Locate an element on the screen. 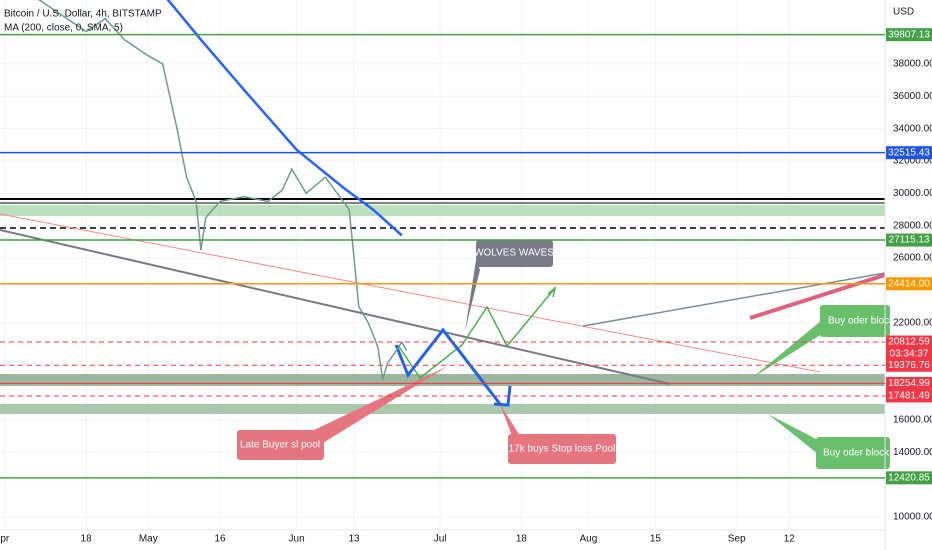 This screenshot has width=932, height=550. price-label: 19376.76 is located at coordinates (909, 365).